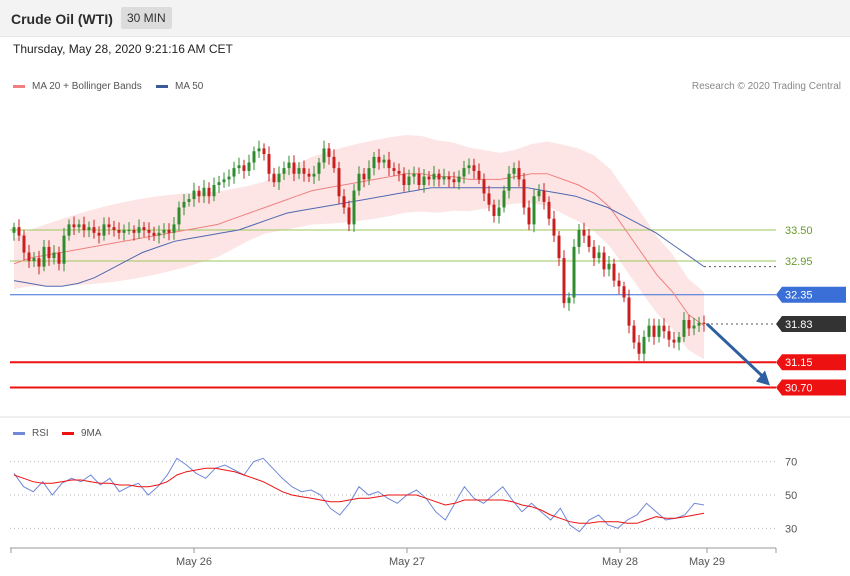 This screenshot has width=850, height=576. What do you see at coordinates (19, 86) in the screenshot?
I see `ma20-swatch` at bounding box center [19, 86].